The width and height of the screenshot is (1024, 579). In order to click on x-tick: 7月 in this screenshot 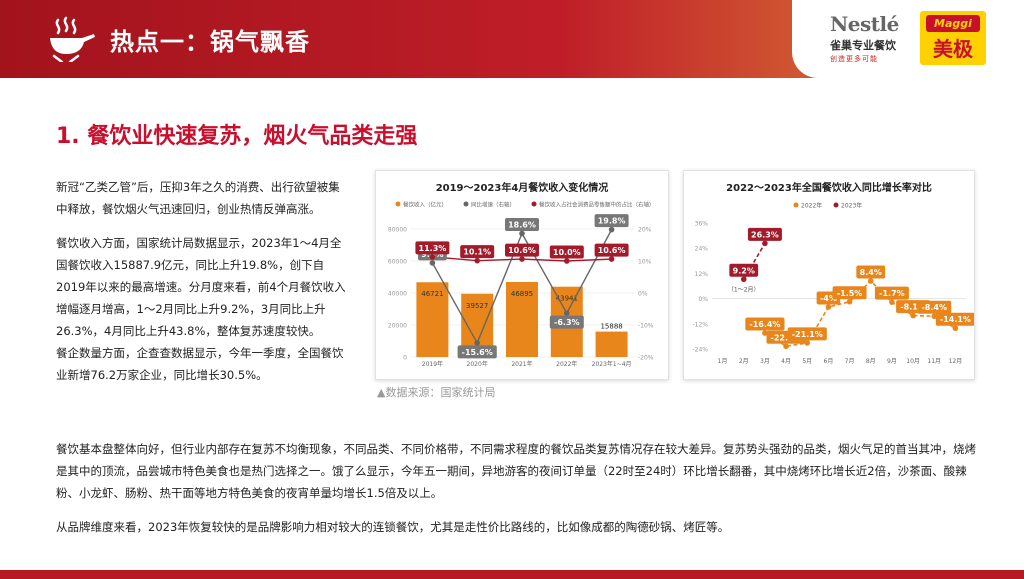, I will do `click(850, 361)`.